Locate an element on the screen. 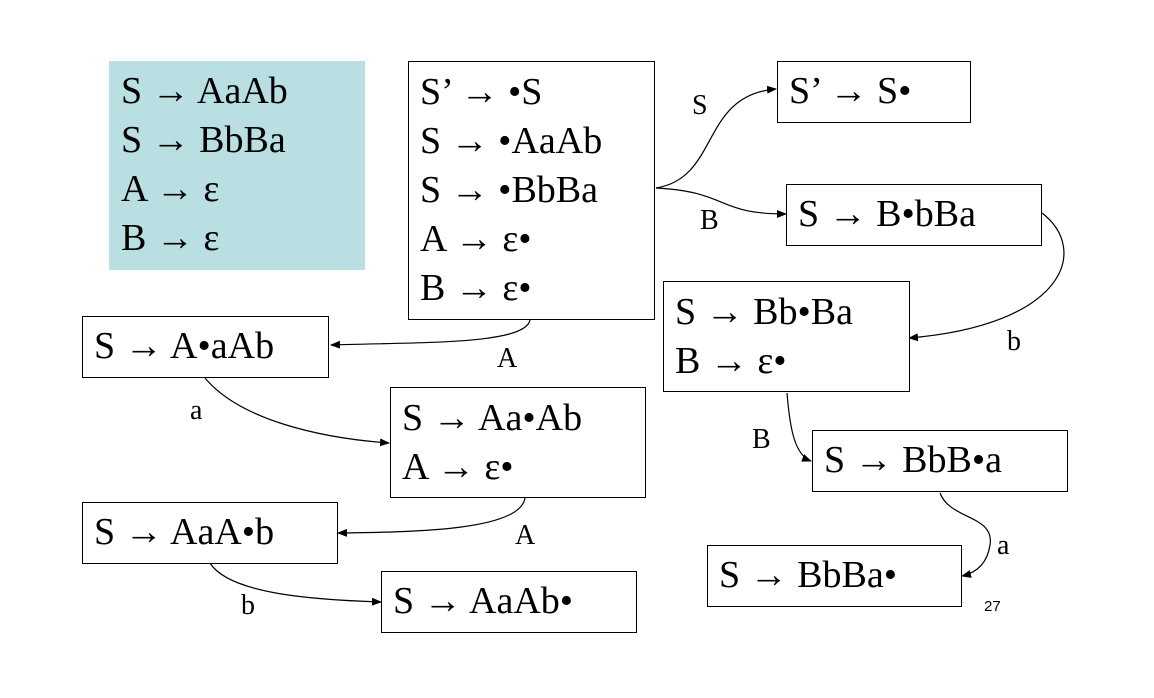 Image resolution: width=1154 pixels, height=698 pixels. state-a3: S → AaA•b is located at coordinates (210, 533).